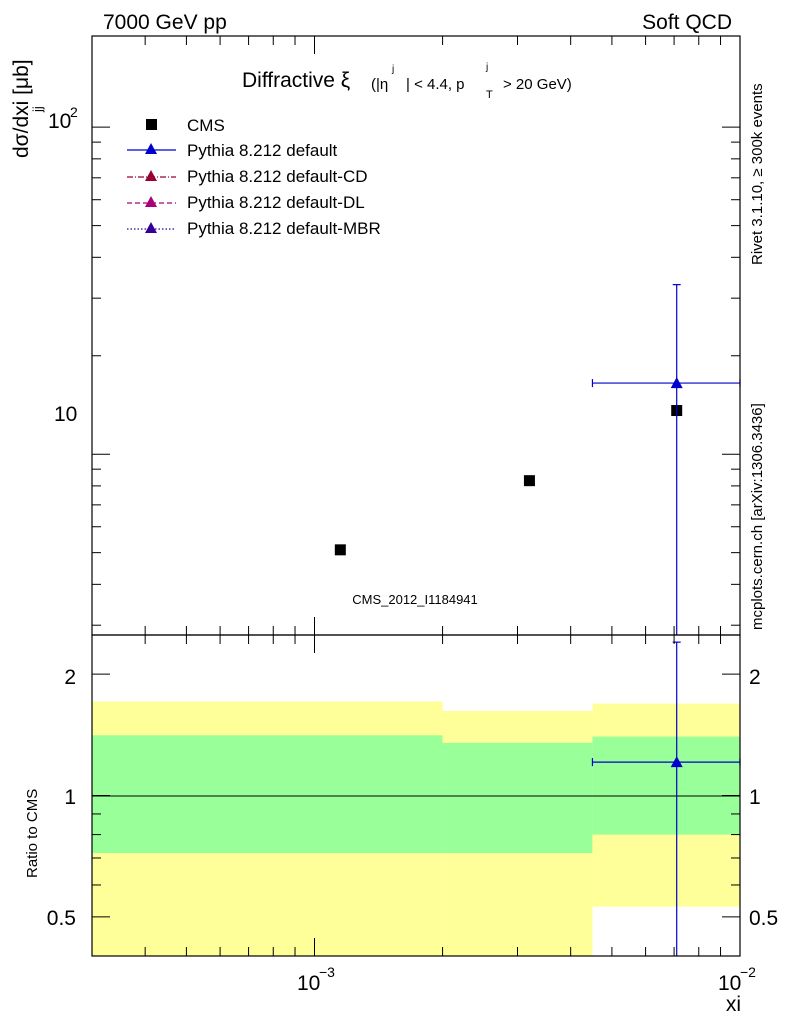  I want to click on legend-entry-mbr: Pythia 8.212 default-MBR, so click(284, 228).